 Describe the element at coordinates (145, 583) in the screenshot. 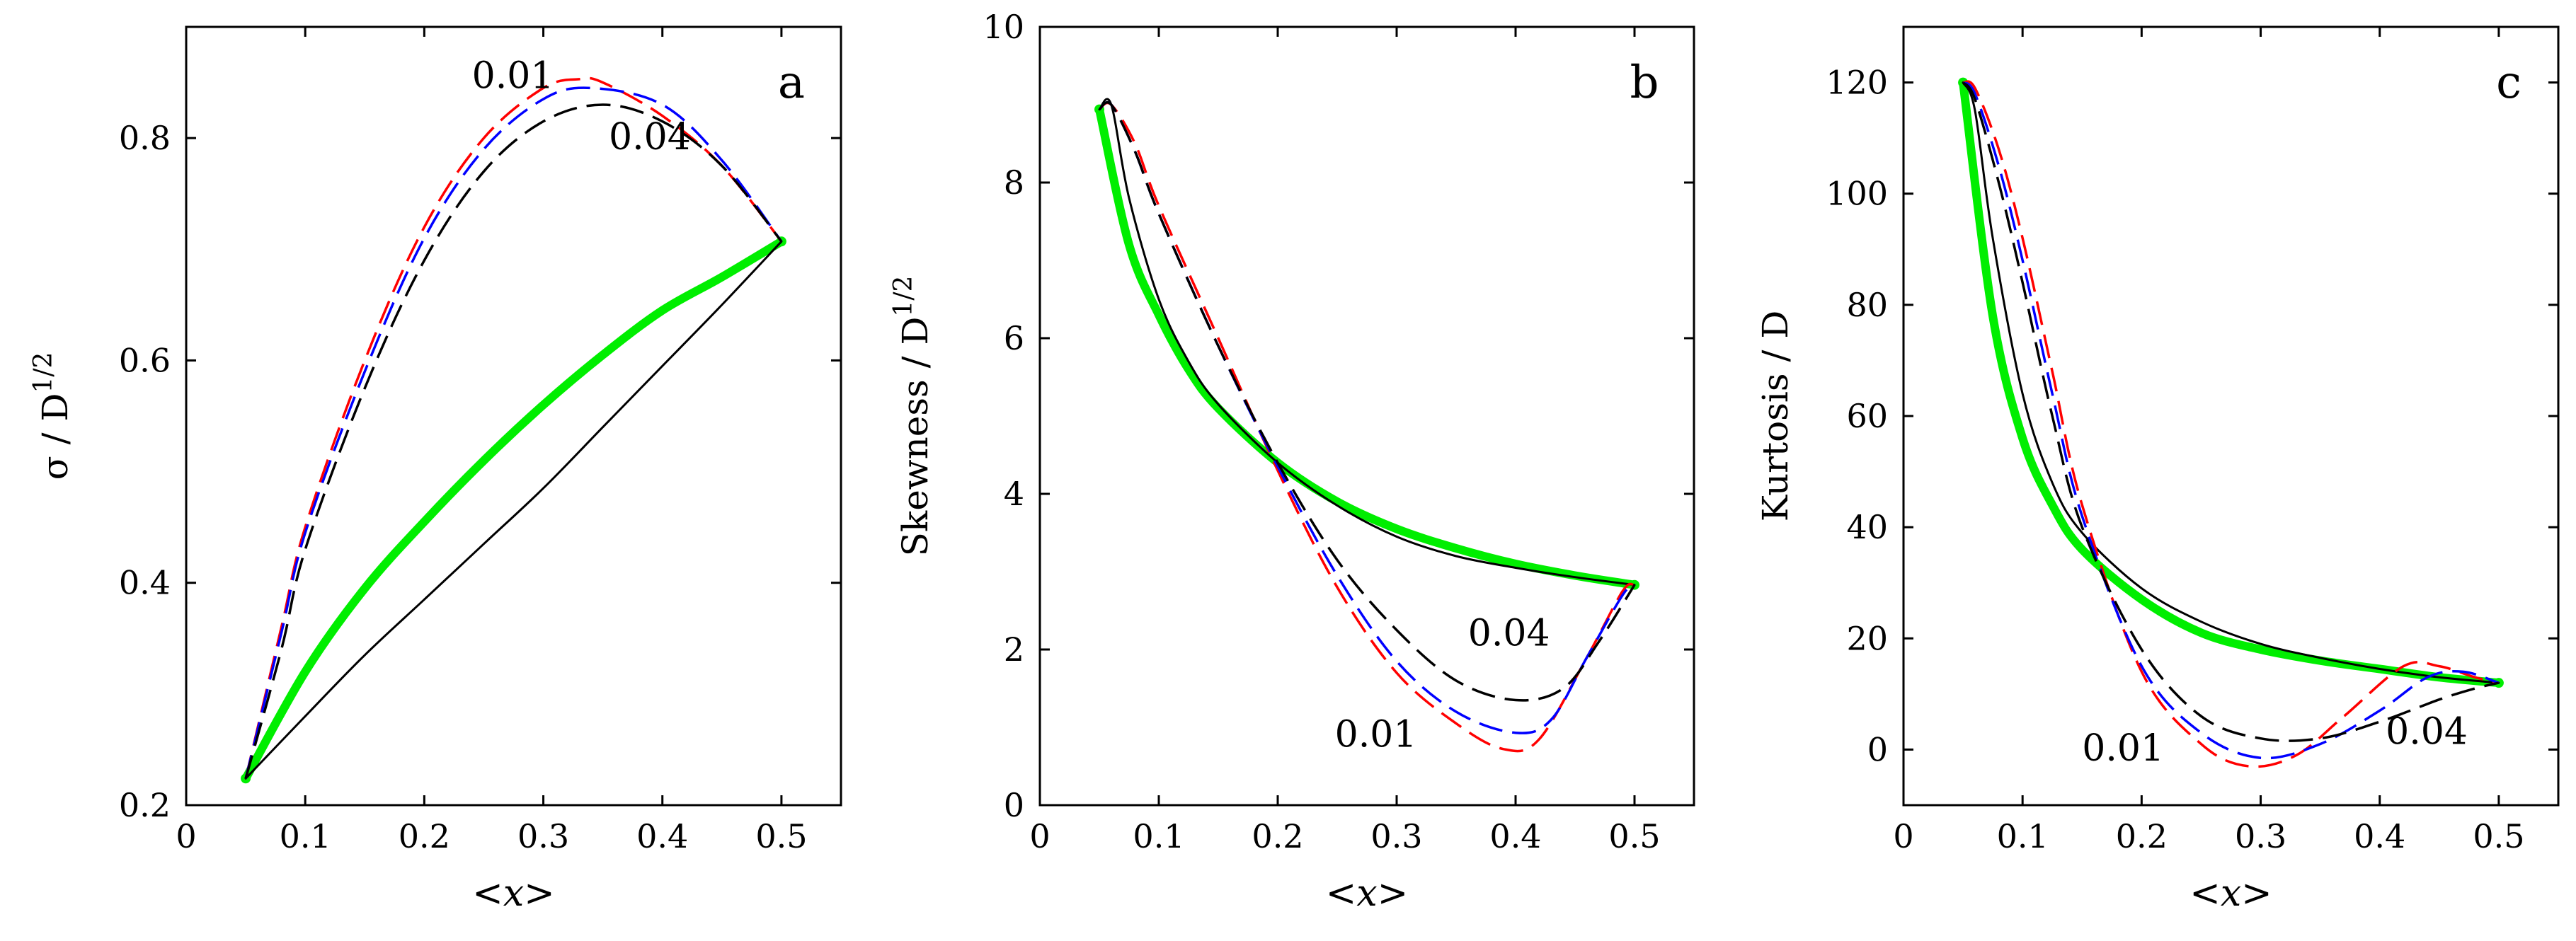

I see `y-tick-label: 0.4` at that location.